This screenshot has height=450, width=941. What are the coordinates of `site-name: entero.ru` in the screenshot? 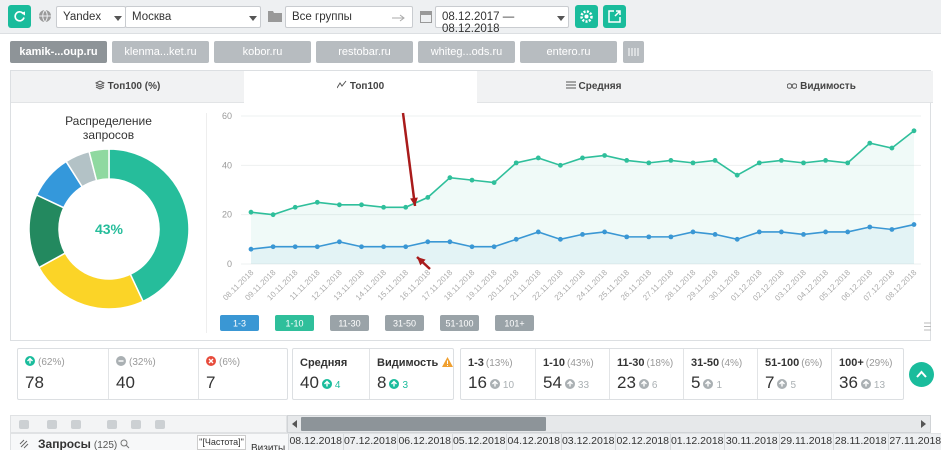 It's located at (568, 52).